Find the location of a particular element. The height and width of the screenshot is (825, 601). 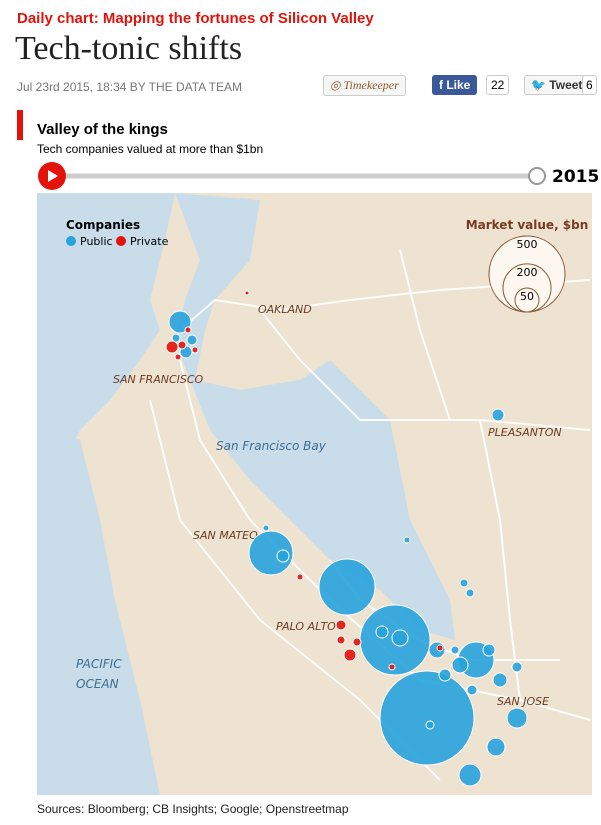

like-count: 22 is located at coordinates (498, 85).